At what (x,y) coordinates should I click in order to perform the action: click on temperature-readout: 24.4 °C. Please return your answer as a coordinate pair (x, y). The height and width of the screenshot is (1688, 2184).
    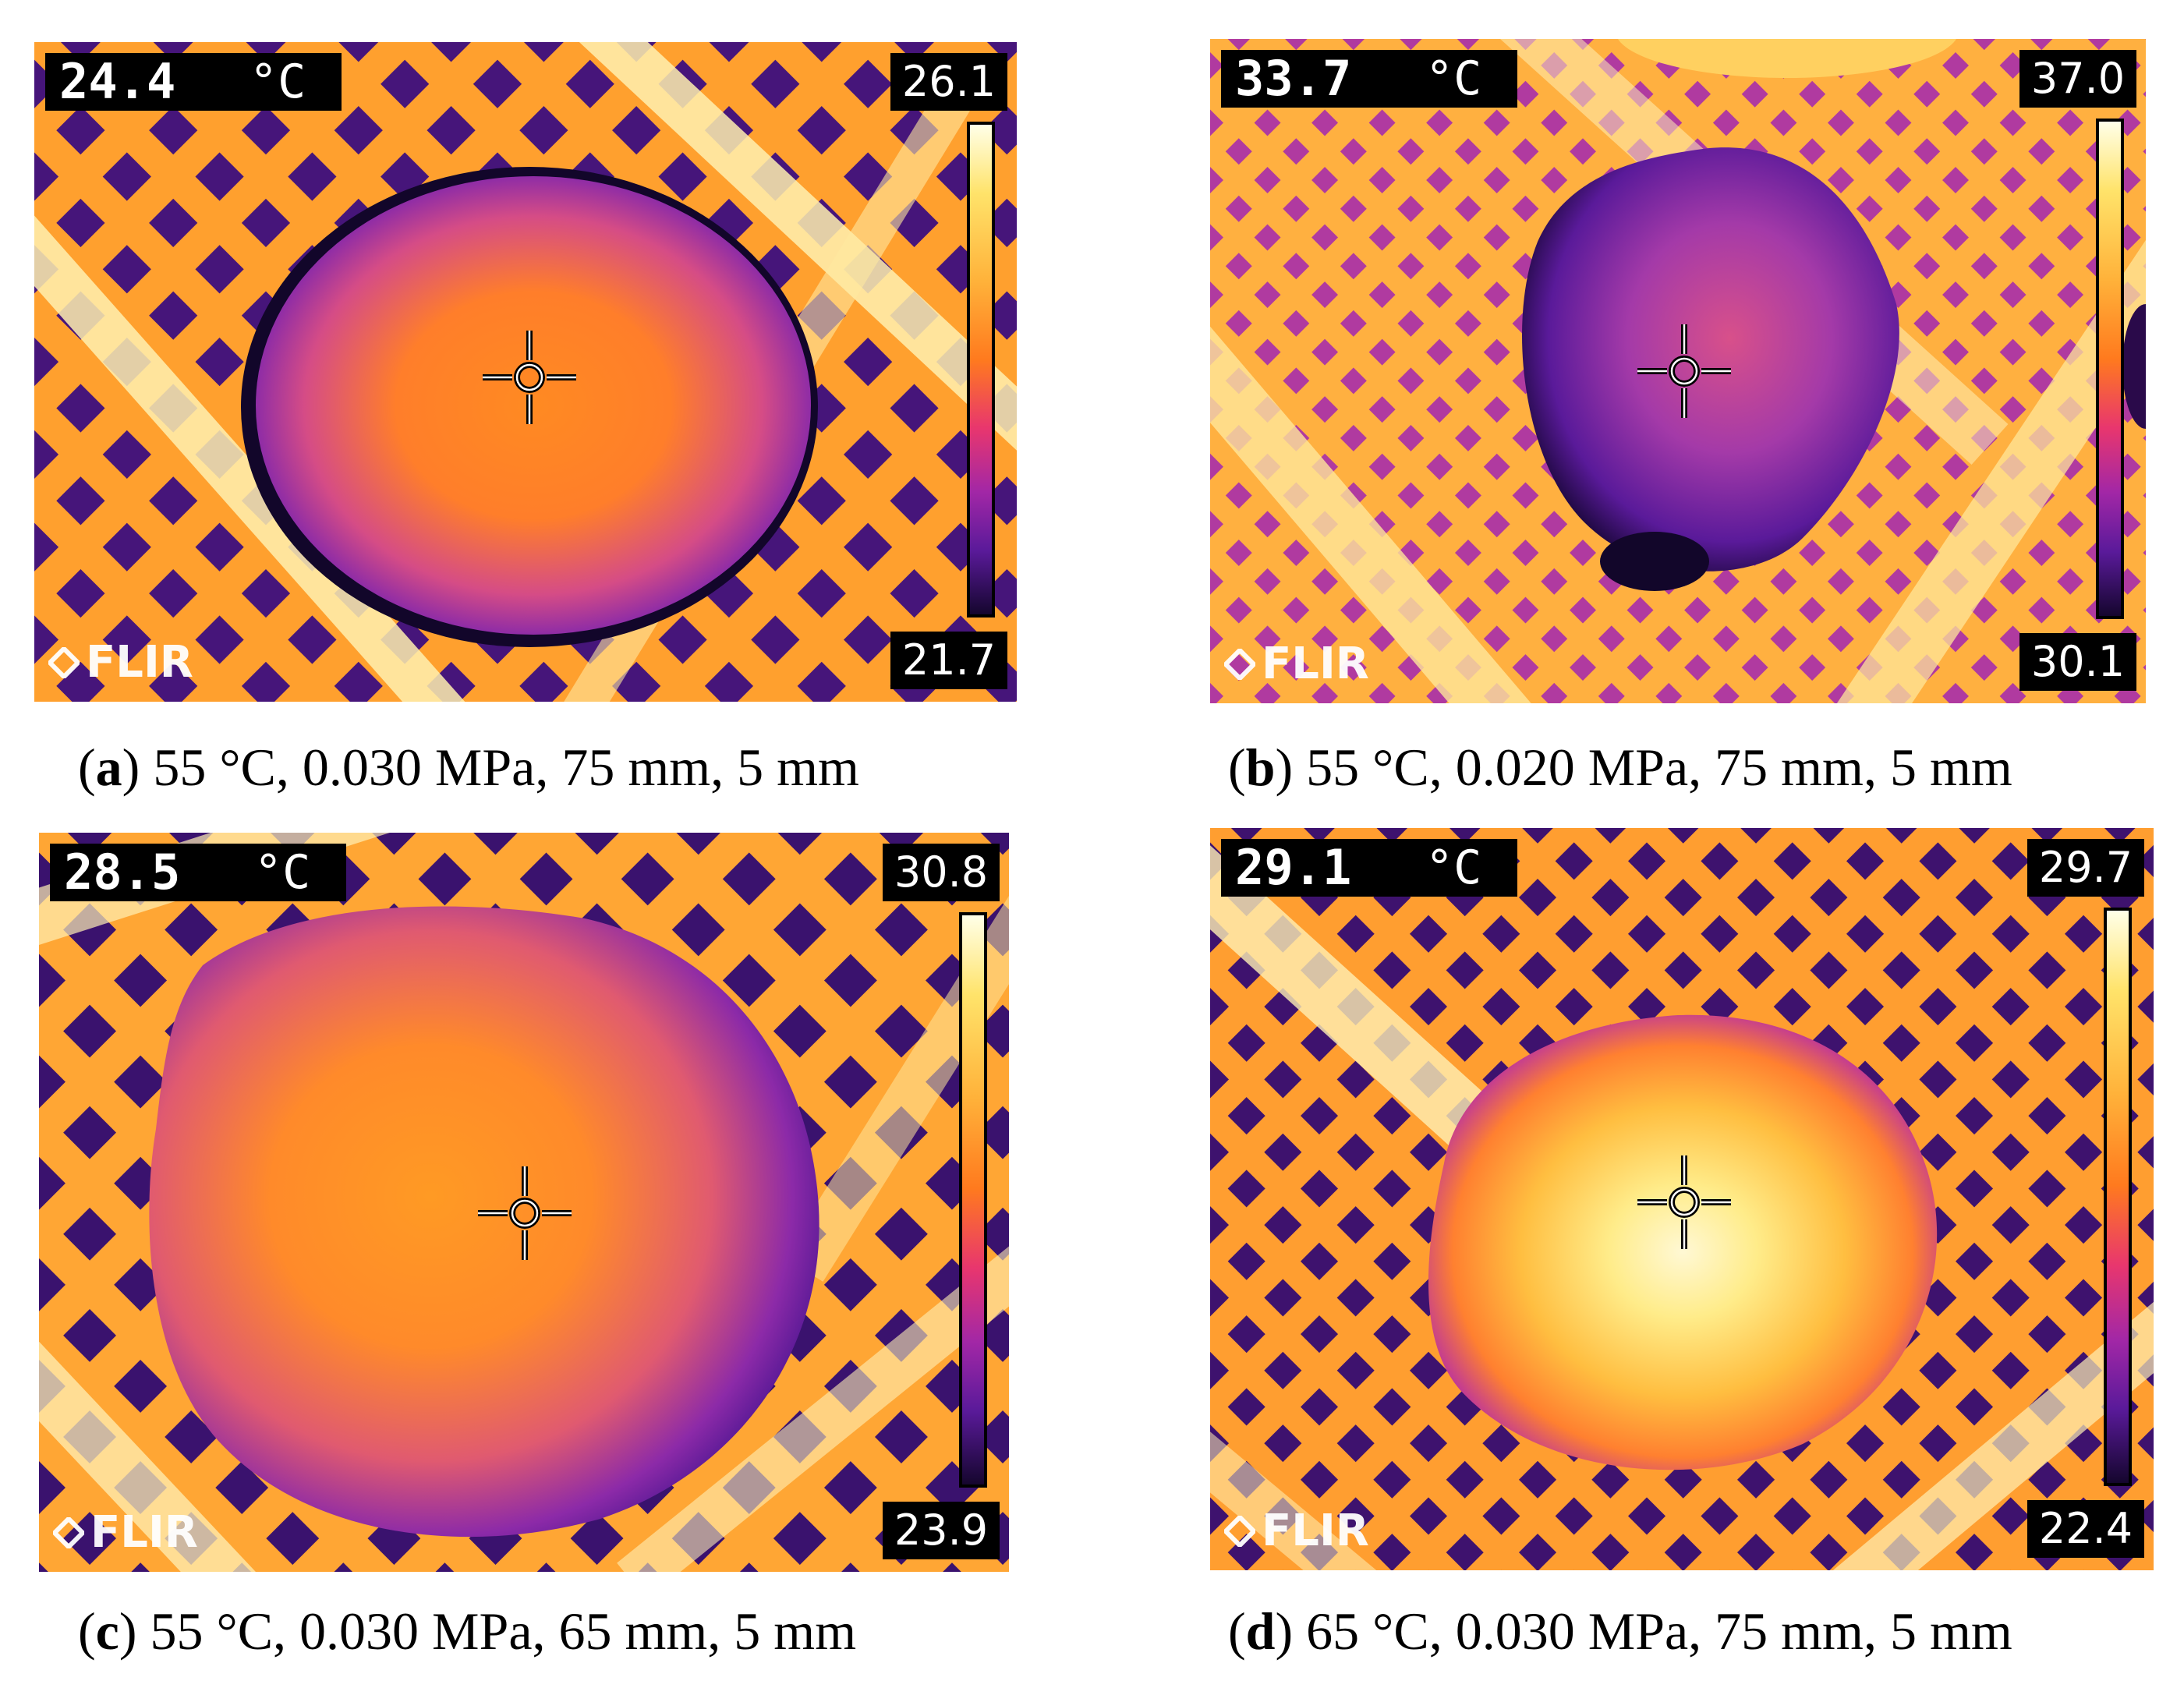
    Looking at the image, I should click on (194, 82).